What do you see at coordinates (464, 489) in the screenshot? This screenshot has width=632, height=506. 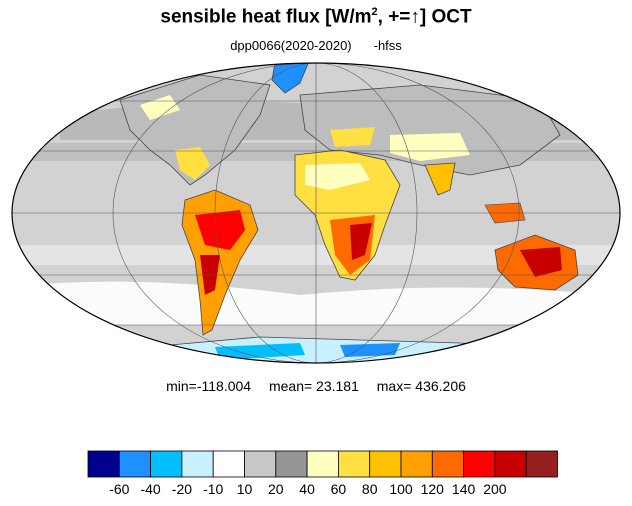 I see `colorbar-label: 140` at bounding box center [464, 489].